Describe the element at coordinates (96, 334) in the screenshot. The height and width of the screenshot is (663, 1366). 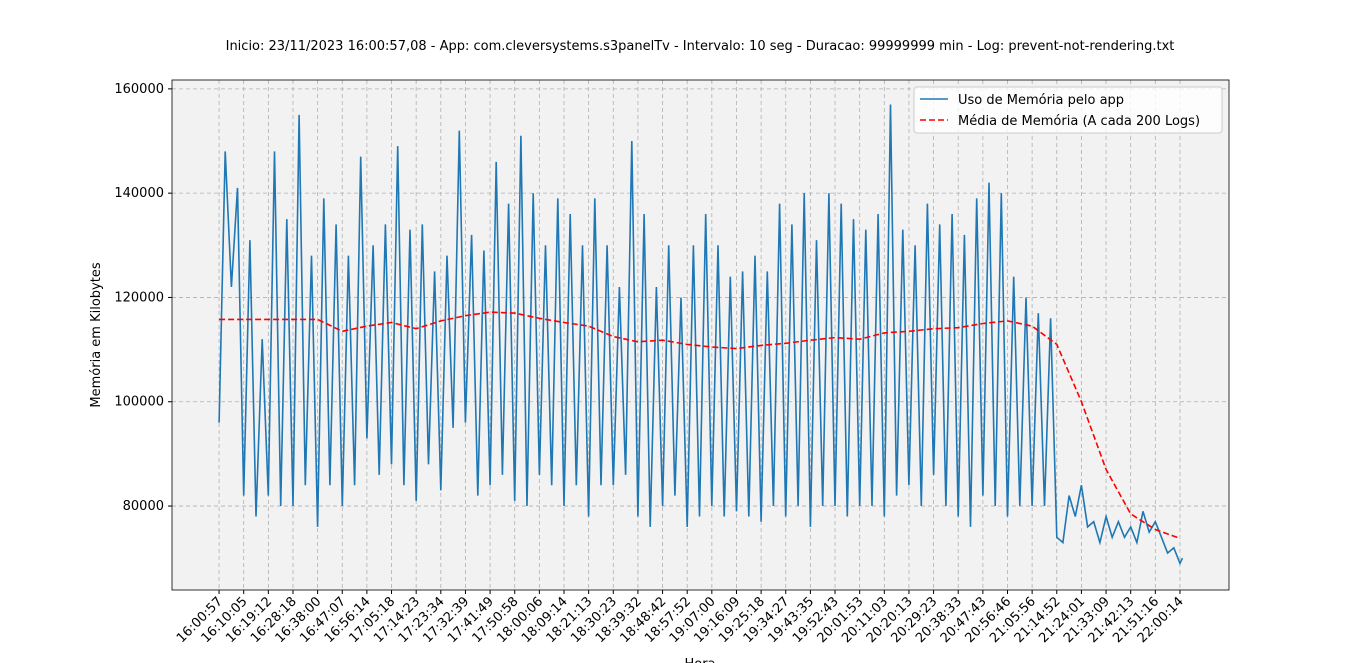
I see `y-axis-label: Memória em Kilobytes` at that location.